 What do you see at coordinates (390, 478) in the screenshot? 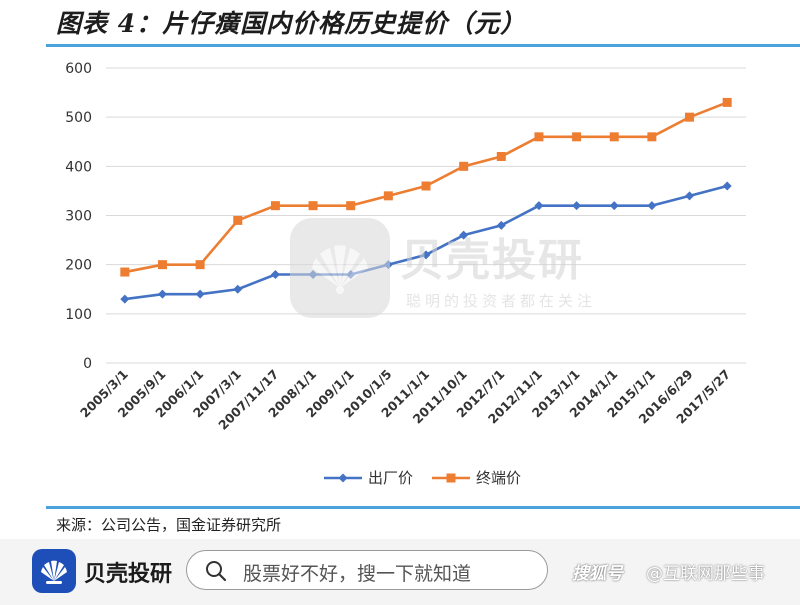
I see `legend-label: 出厂价` at bounding box center [390, 478].